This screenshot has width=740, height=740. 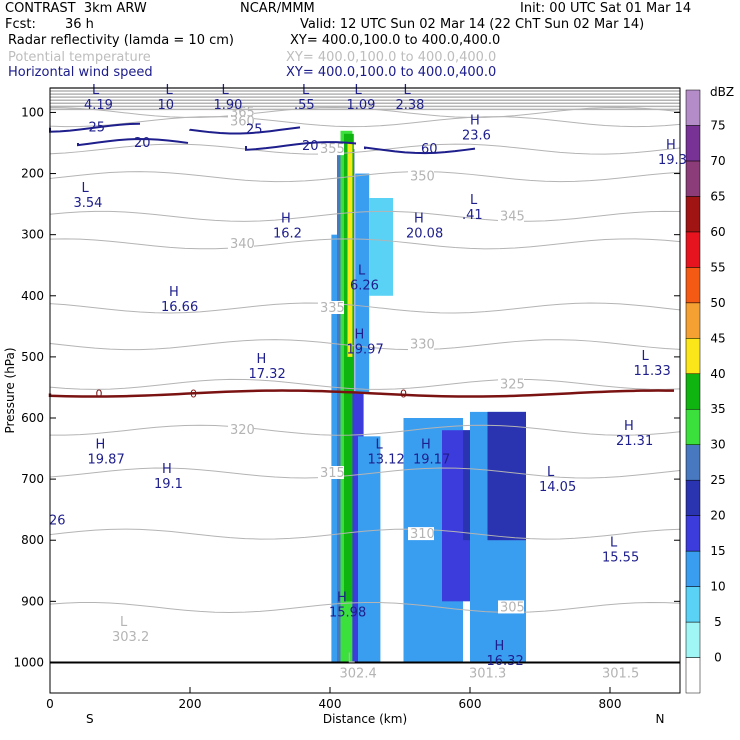 What do you see at coordinates (277, 8) in the screenshot?
I see `center-label: NCAR/MMM` at bounding box center [277, 8].